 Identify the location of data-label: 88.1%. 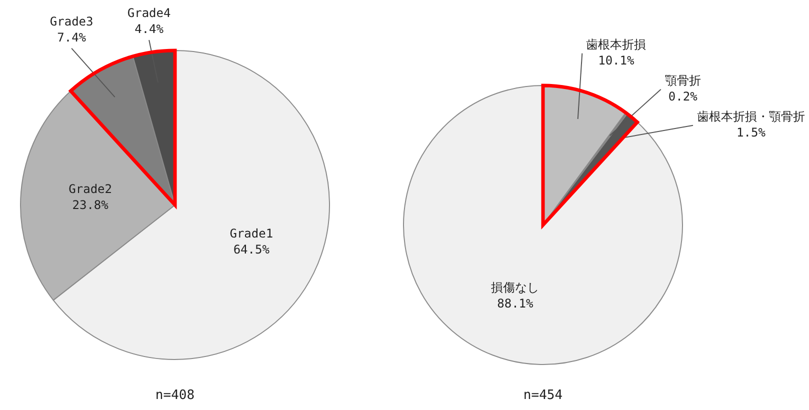
(515, 303).